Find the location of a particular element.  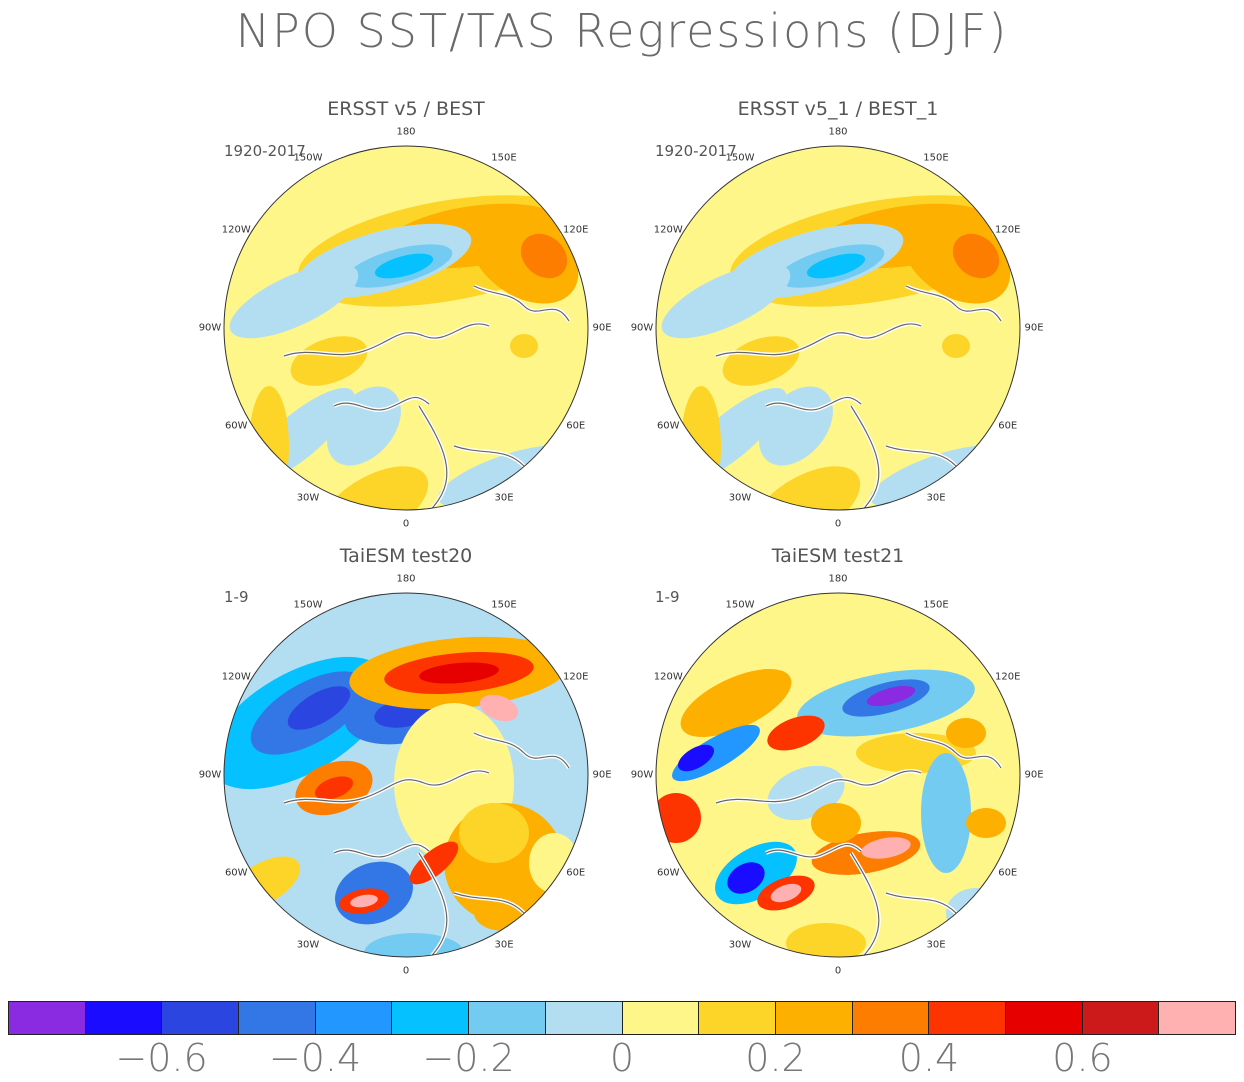

colorbar-tick-label: 0 is located at coordinates (622, 1058).